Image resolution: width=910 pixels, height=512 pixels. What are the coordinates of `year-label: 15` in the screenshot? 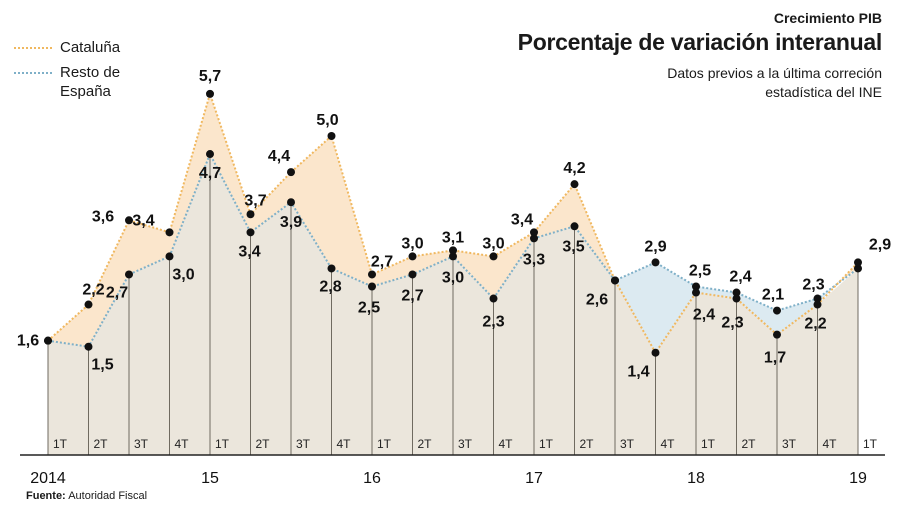 It's located at (210, 478).